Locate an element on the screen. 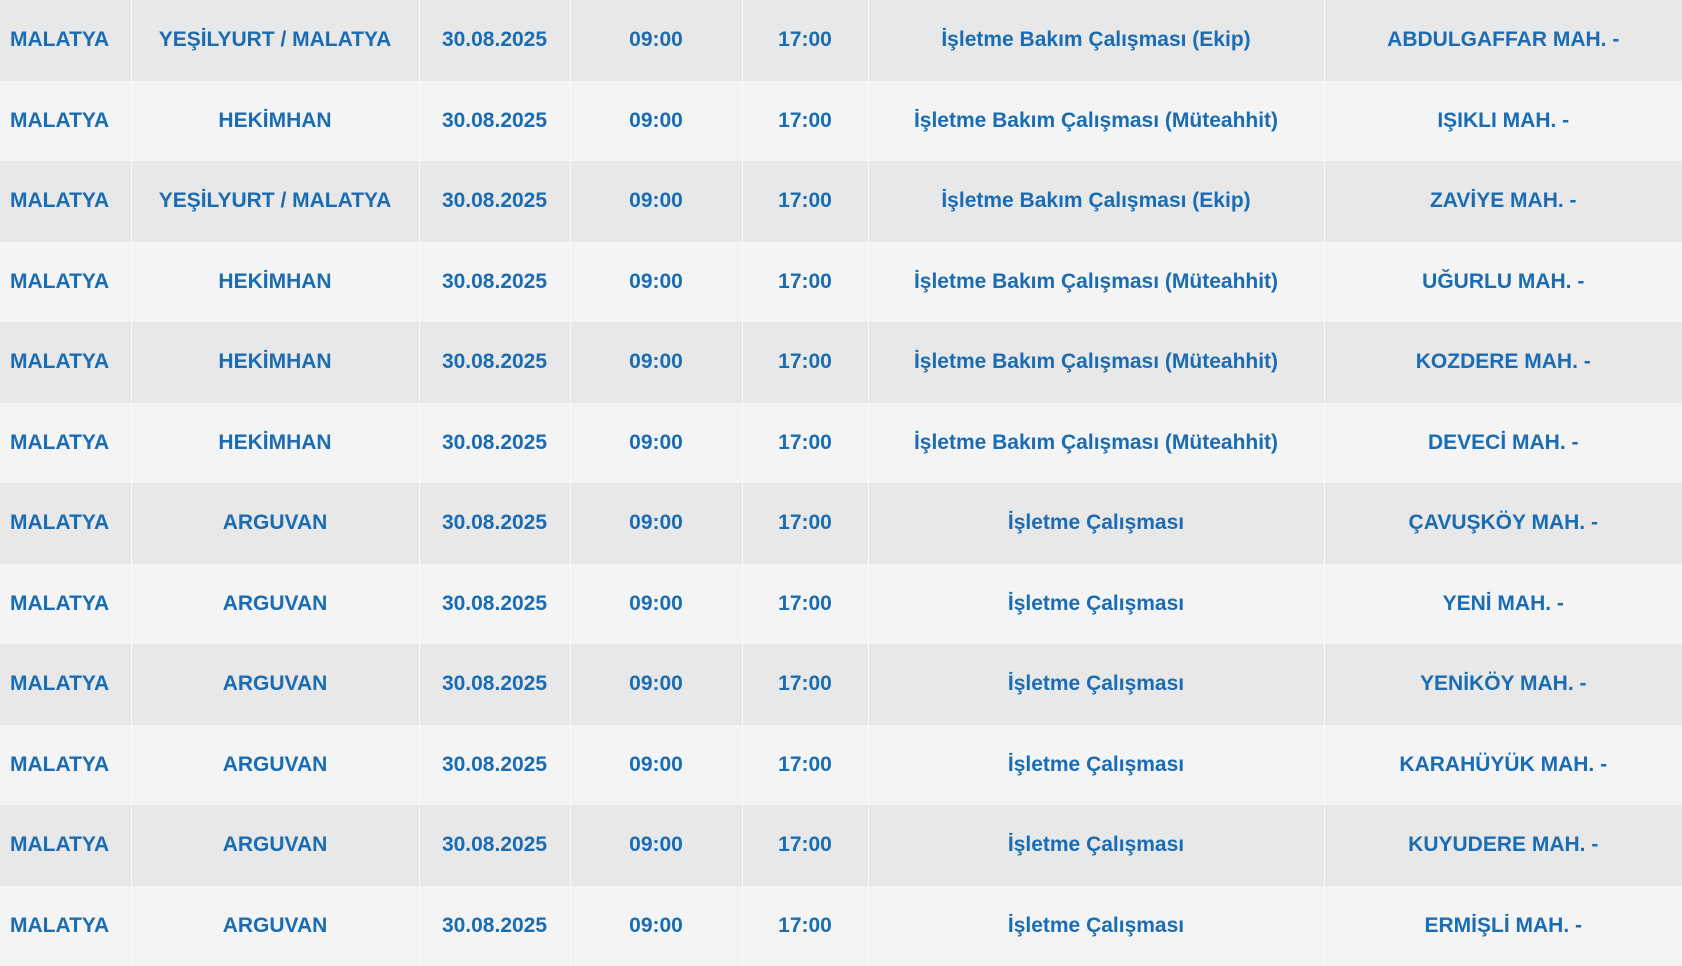 The height and width of the screenshot is (966, 1682). neighborhood-cell: DEVECİ MAH. - is located at coordinates (1503, 443).